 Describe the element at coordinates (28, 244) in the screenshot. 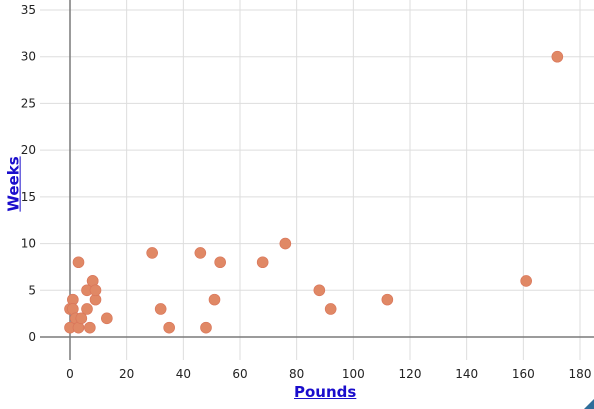

I see `y-tick-label: 10` at that location.